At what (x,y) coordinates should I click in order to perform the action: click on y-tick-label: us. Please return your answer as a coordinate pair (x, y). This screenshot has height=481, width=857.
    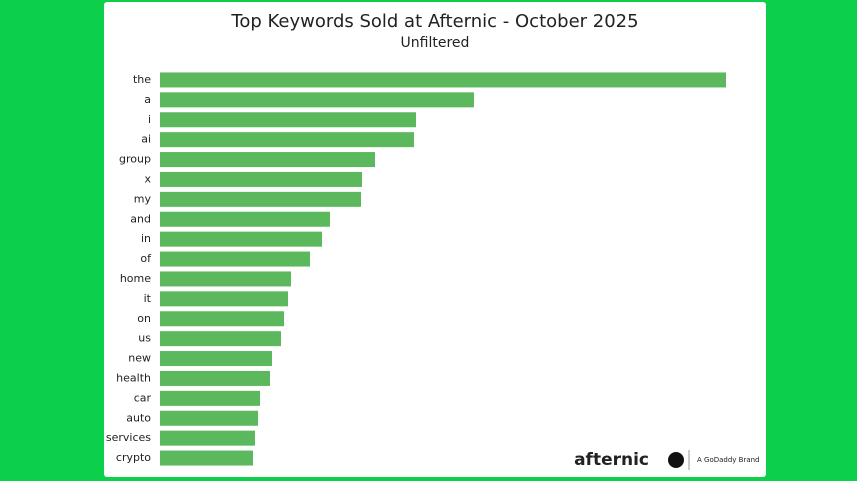
    Looking at the image, I should click on (144, 338).